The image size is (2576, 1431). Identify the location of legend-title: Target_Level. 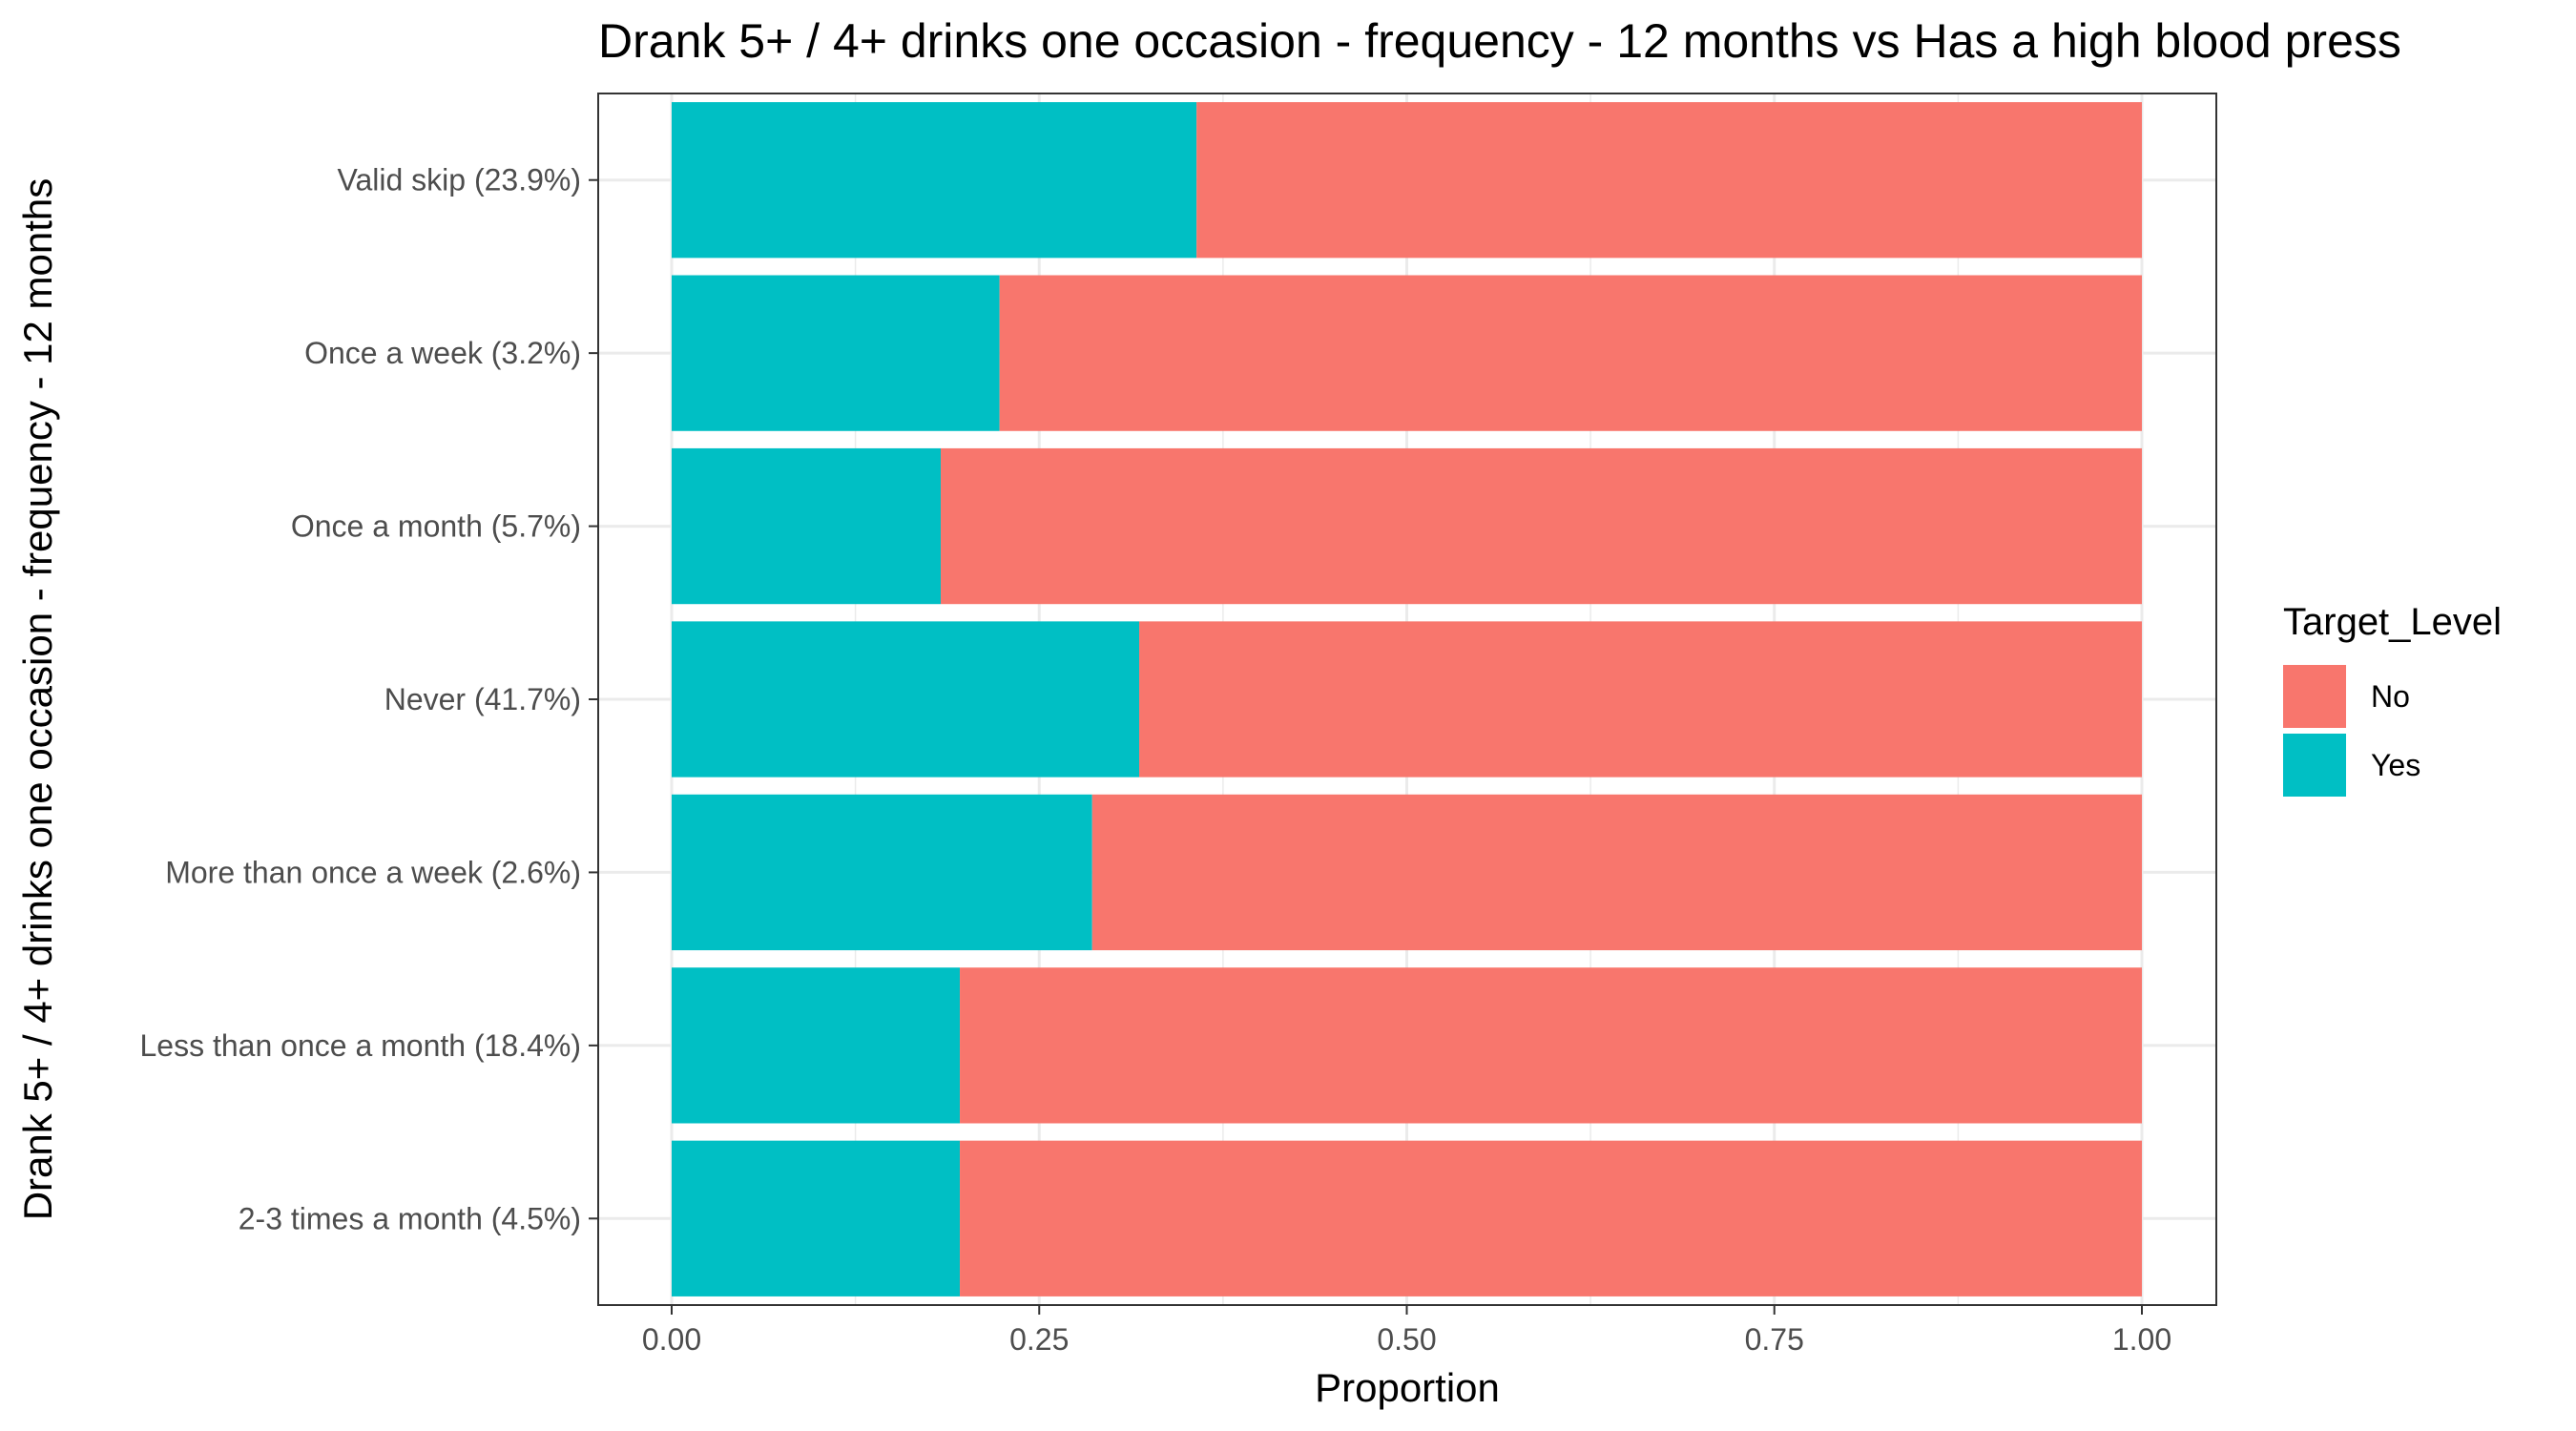
(2392, 622).